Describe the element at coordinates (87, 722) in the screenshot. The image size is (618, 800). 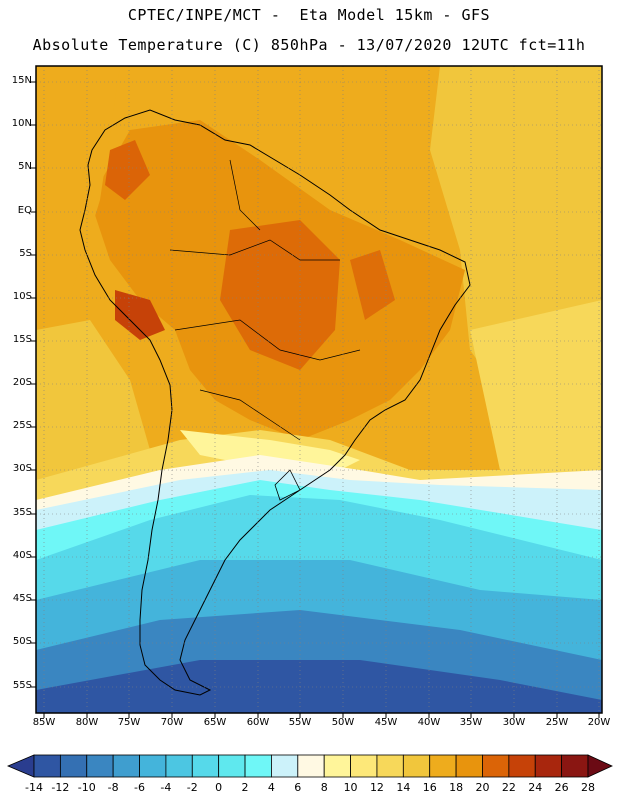
I see `longitude-label: 80W` at that location.